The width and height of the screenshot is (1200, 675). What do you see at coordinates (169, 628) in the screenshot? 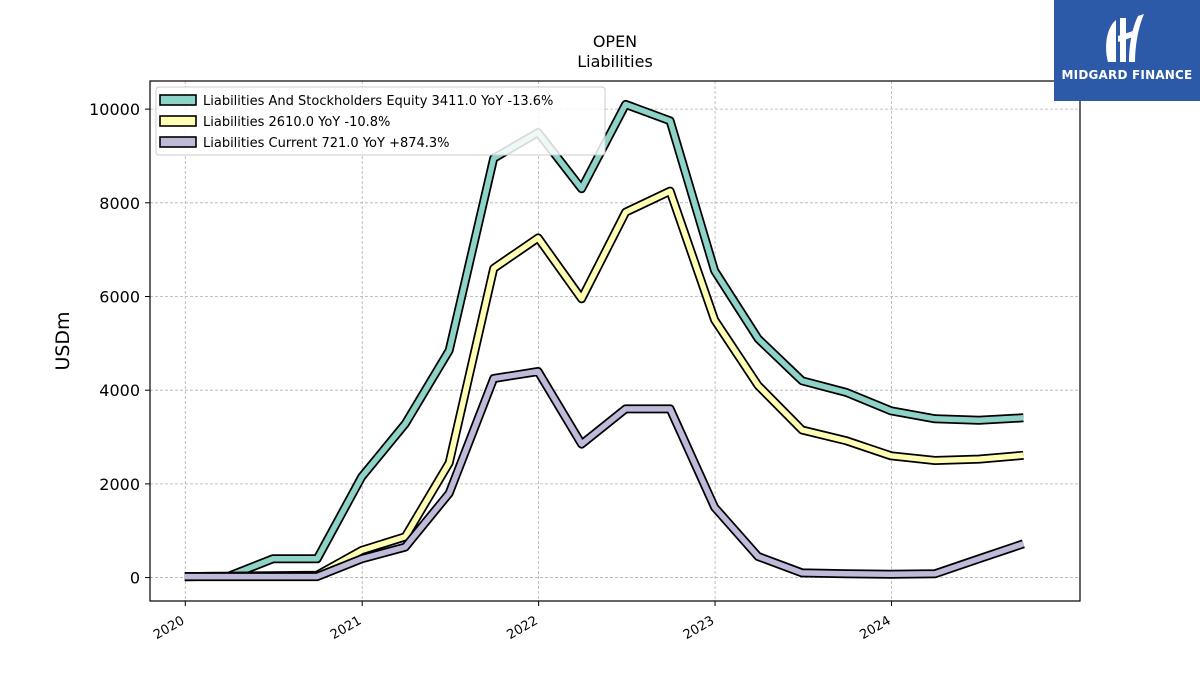
I see `x-tick-label: 2020` at bounding box center [169, 628].